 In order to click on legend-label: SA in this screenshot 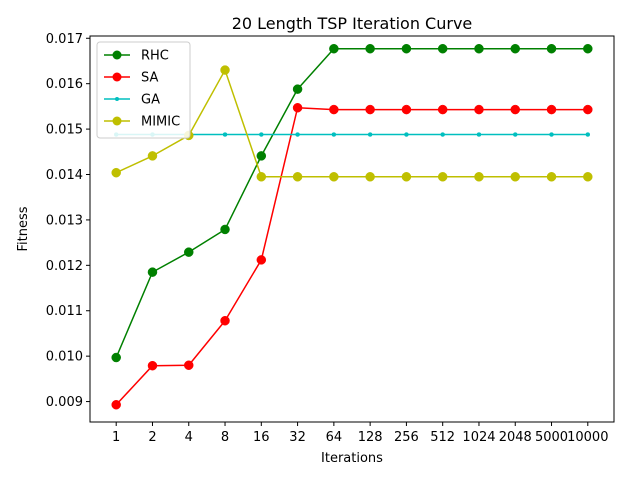, I will do `click(149, 78)`.